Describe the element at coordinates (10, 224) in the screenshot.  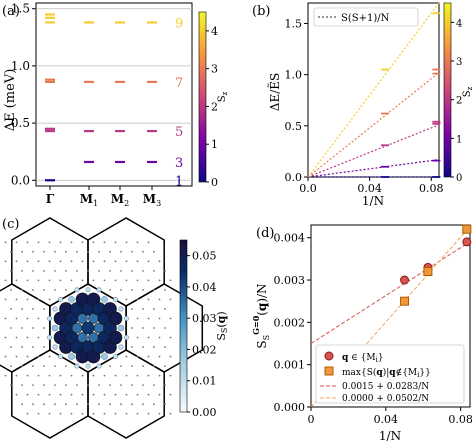
I see `panel-c-label: (c)` at that location.